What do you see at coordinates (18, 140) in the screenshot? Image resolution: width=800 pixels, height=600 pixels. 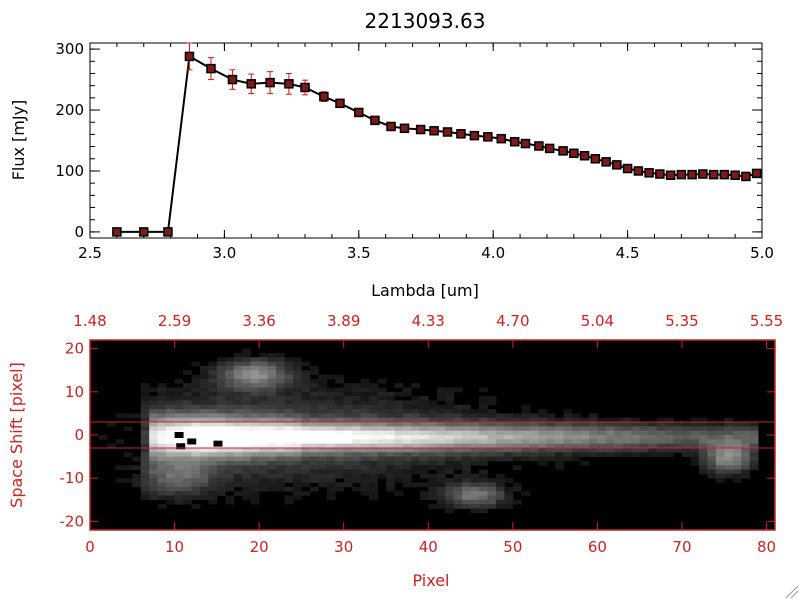 I see `y-axis-label: Flux [mJy]` at bounding box center [18, 140].